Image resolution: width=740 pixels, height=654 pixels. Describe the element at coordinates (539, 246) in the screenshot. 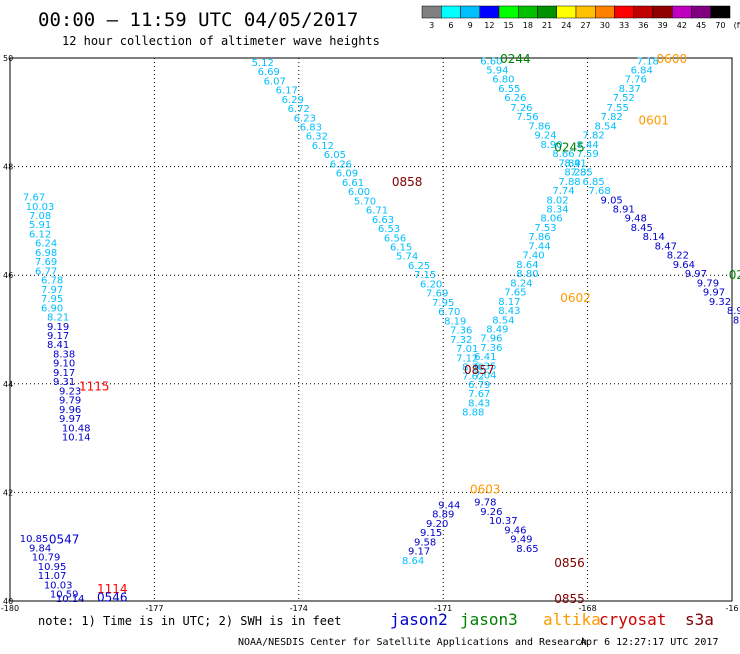

I see `swh-value: 7.44` at that location.